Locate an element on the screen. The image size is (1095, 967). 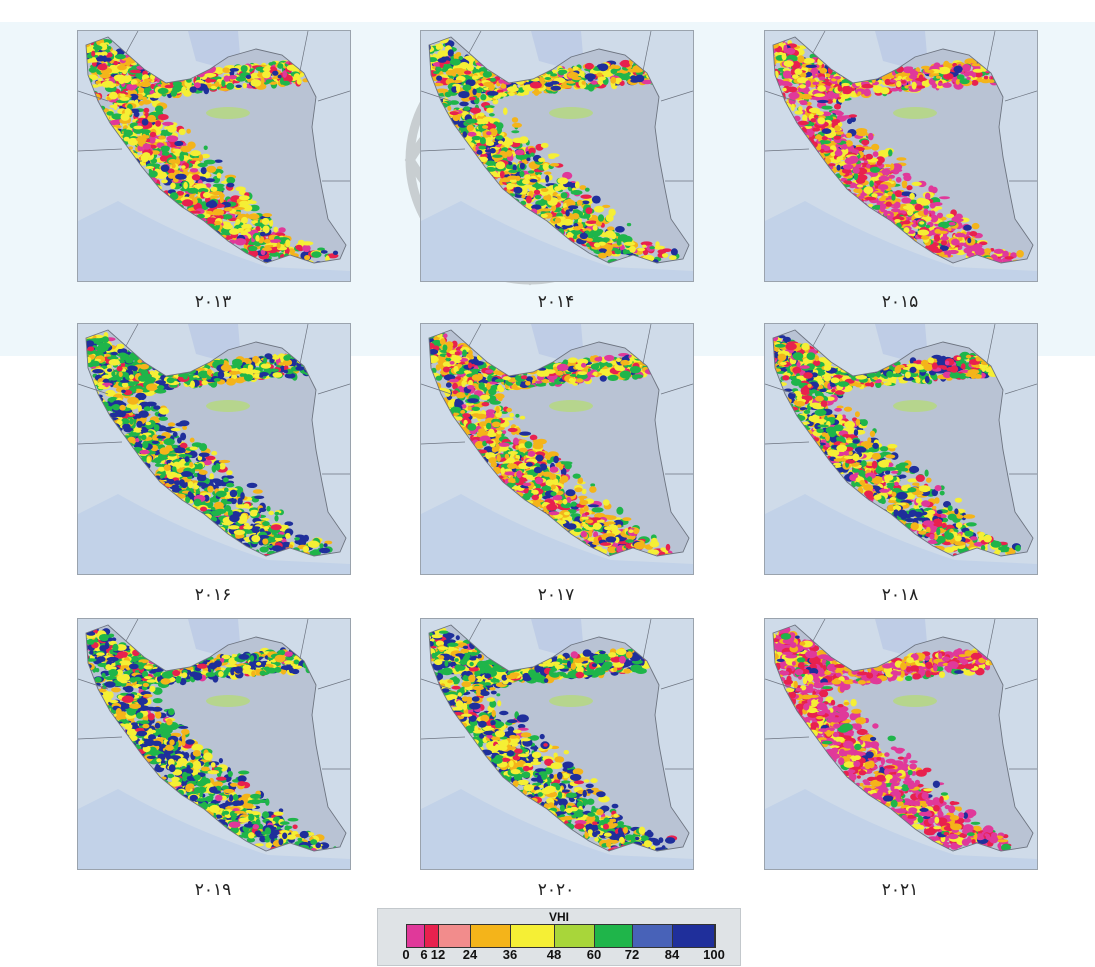
legend-tick-label: 100 is located at coordinates (714, 954).